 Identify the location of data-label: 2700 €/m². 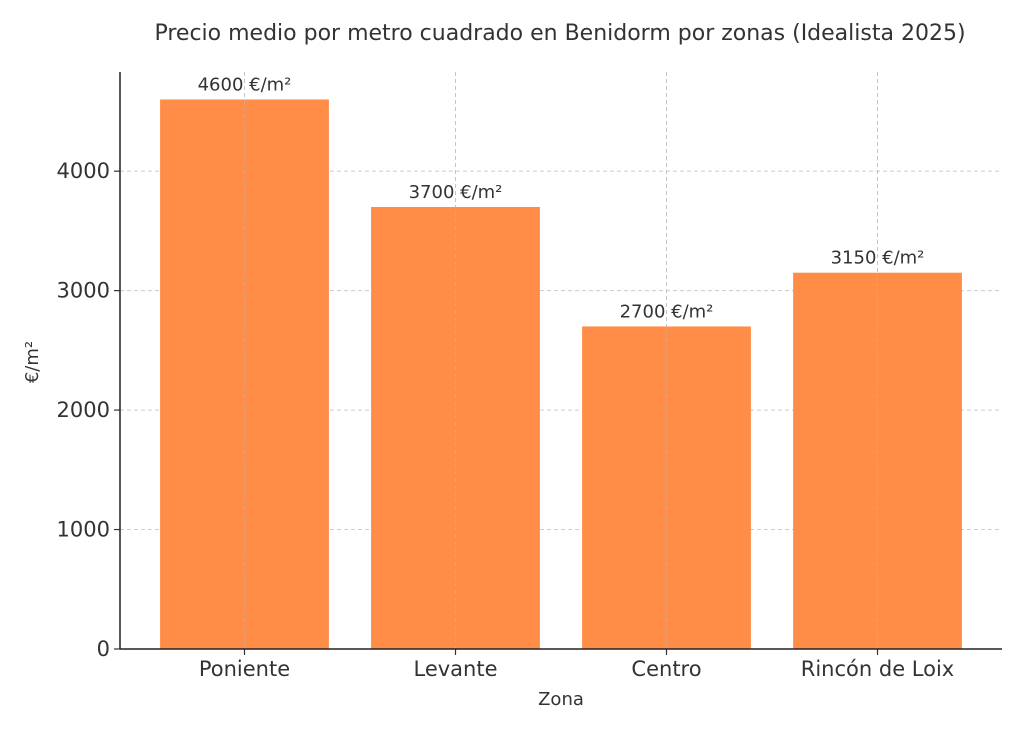
(667, 311).